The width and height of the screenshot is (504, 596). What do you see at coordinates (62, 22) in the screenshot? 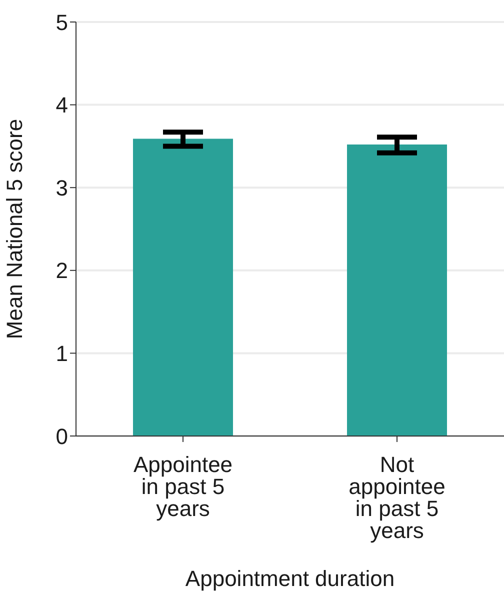
I see `y-tick-label: 5` at bounding box center [62, 22].